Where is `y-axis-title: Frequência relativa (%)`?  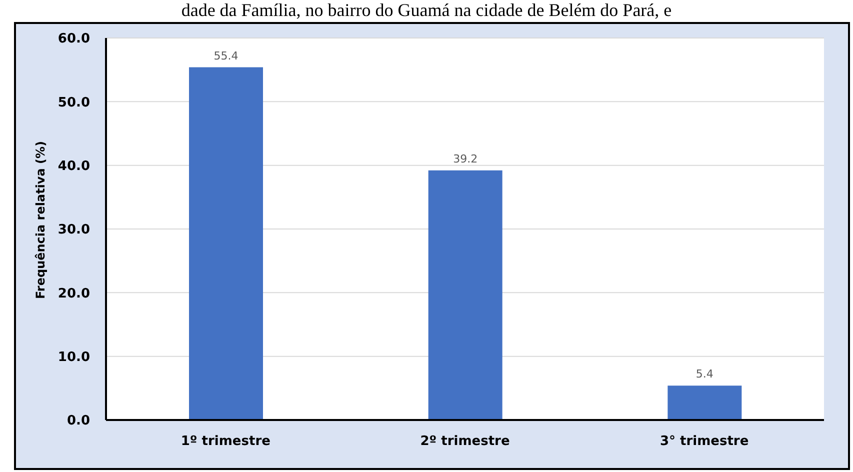 y-axis-title: Frequência relativa (%) is located at coordinates (40, 219).